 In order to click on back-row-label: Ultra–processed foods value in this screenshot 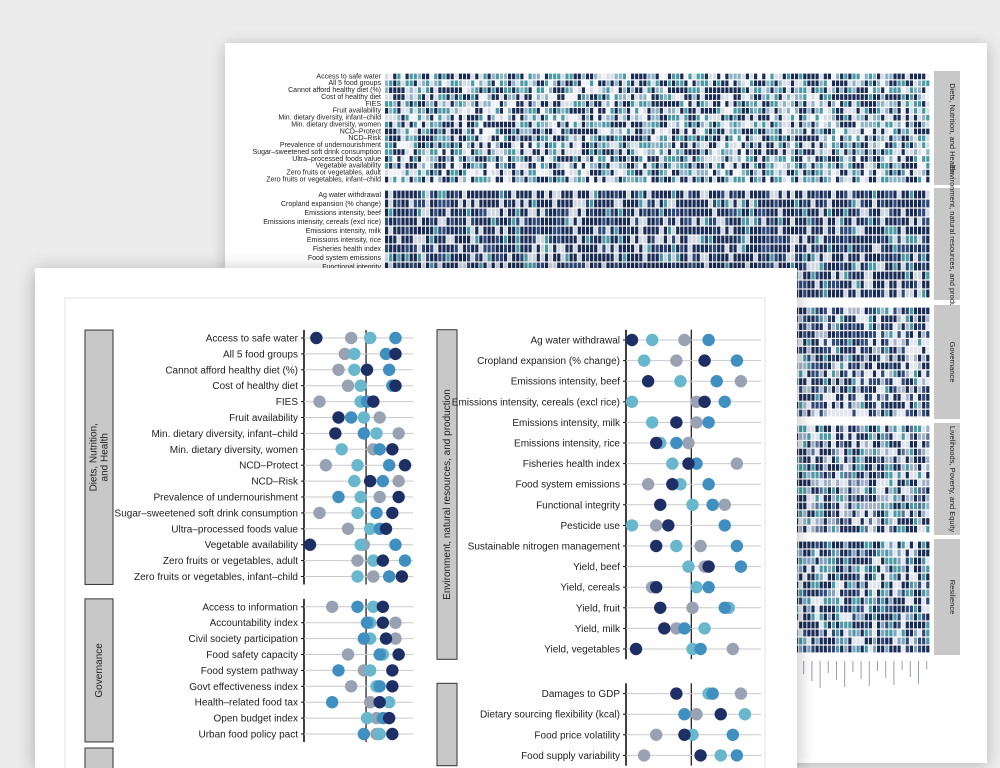, I will do `click(336, 159)`.